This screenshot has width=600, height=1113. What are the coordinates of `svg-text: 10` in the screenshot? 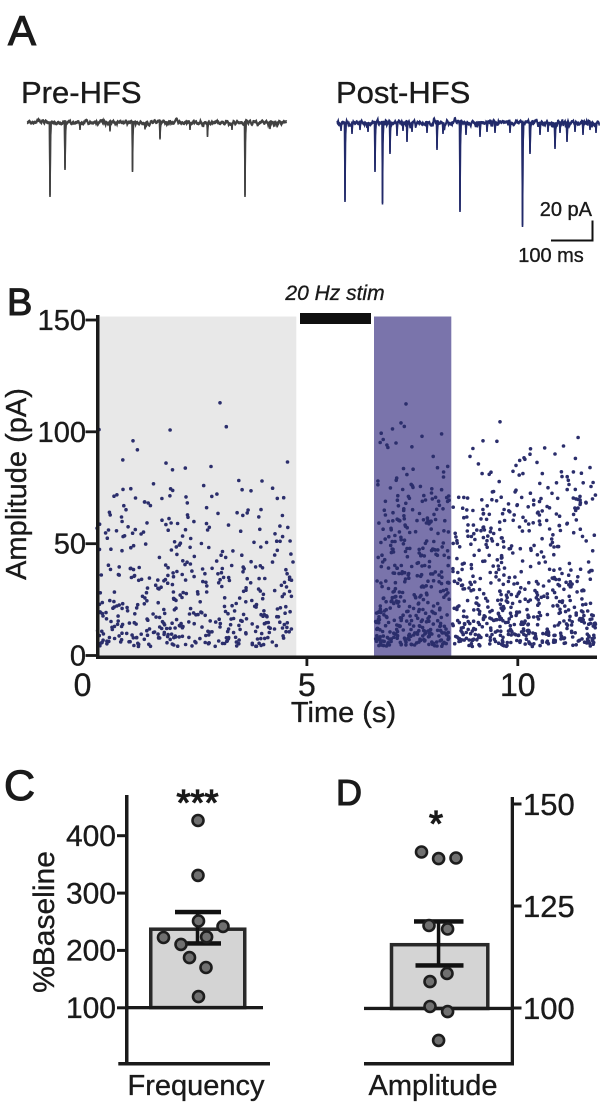 It's located at (518, 685).